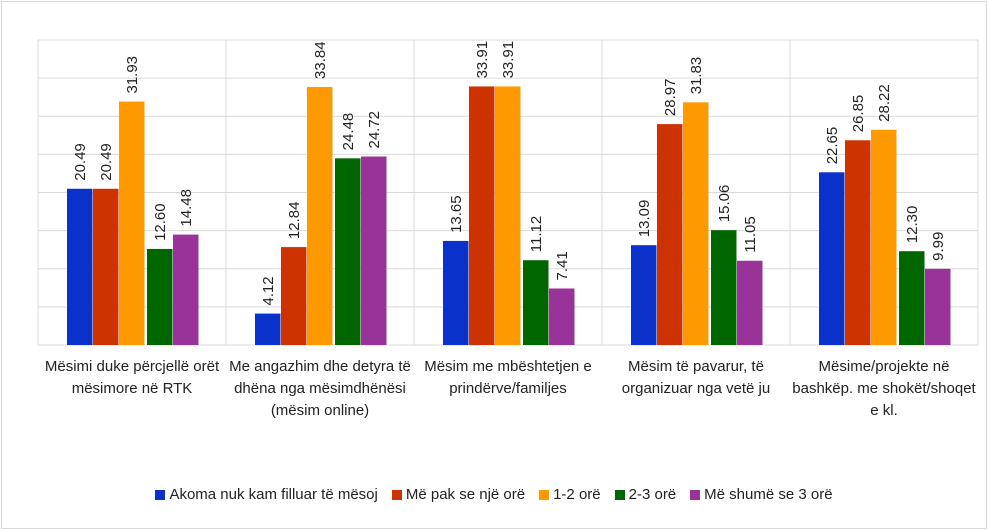 The image size is (988, 530). Describe the element at coordinates (696, 76) in the screenshot. I see `value-label: 31.83` at that location.